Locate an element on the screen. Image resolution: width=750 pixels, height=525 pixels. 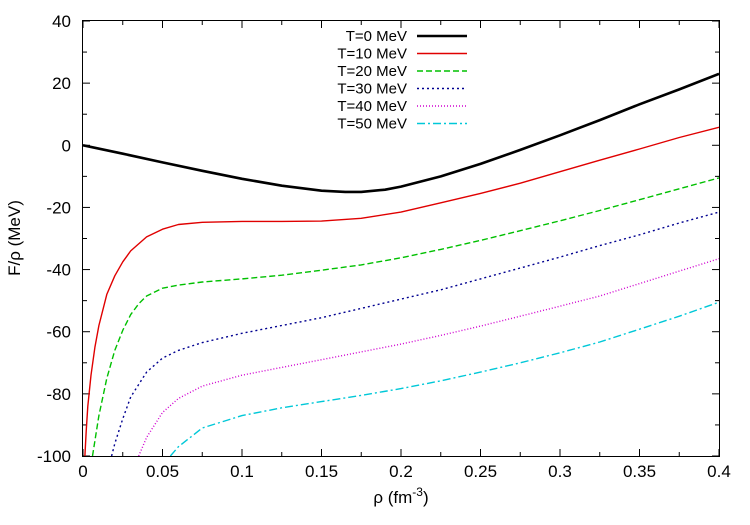
x-tick-label: 0.4 is located at coordinates (719, 471).